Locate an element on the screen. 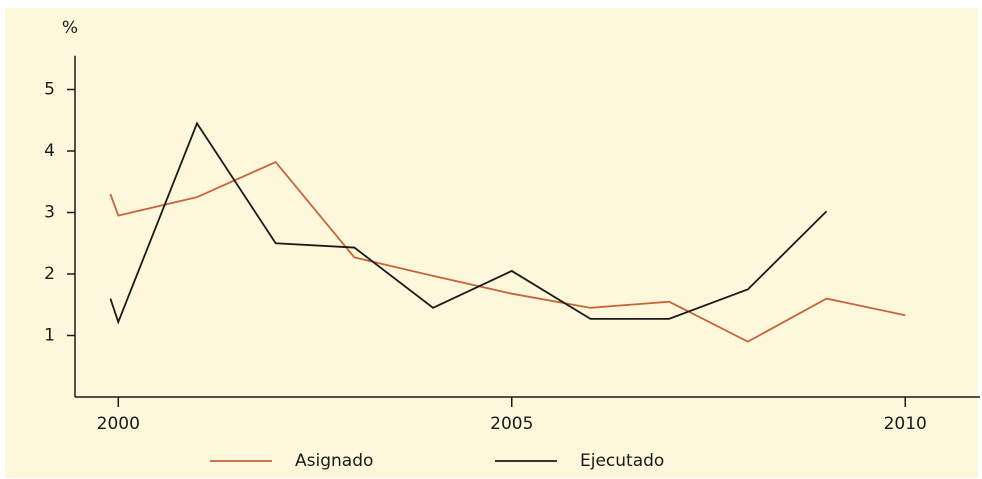 This screenshot has height=479, width=982. y-tick-label: 3 is located at coordinates (49, 213).